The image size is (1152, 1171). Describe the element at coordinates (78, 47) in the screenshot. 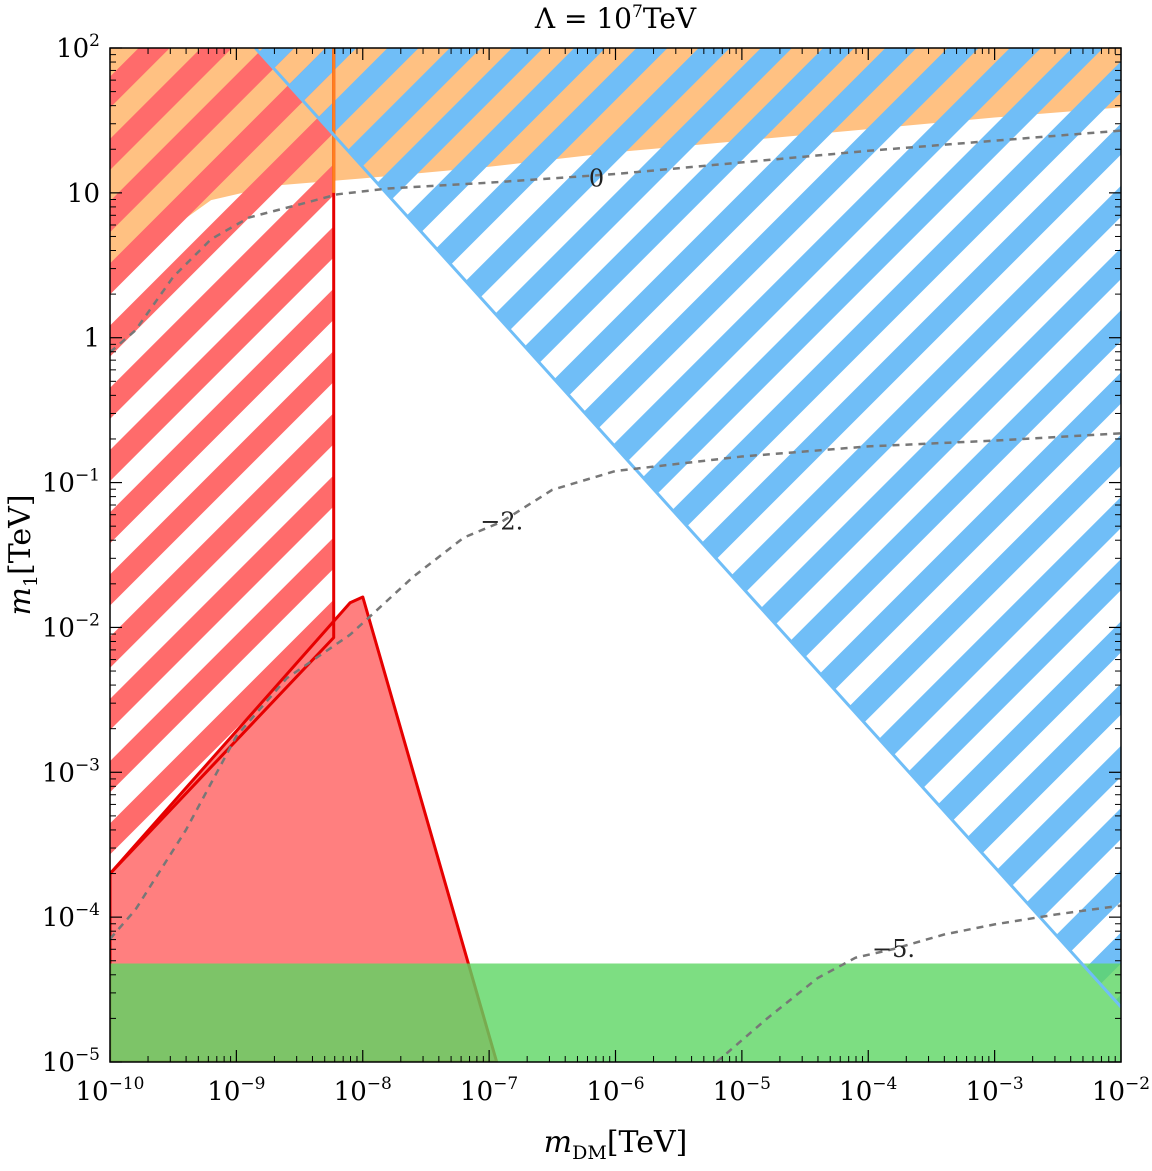

I see `y-tick-label: 10²` at that location.